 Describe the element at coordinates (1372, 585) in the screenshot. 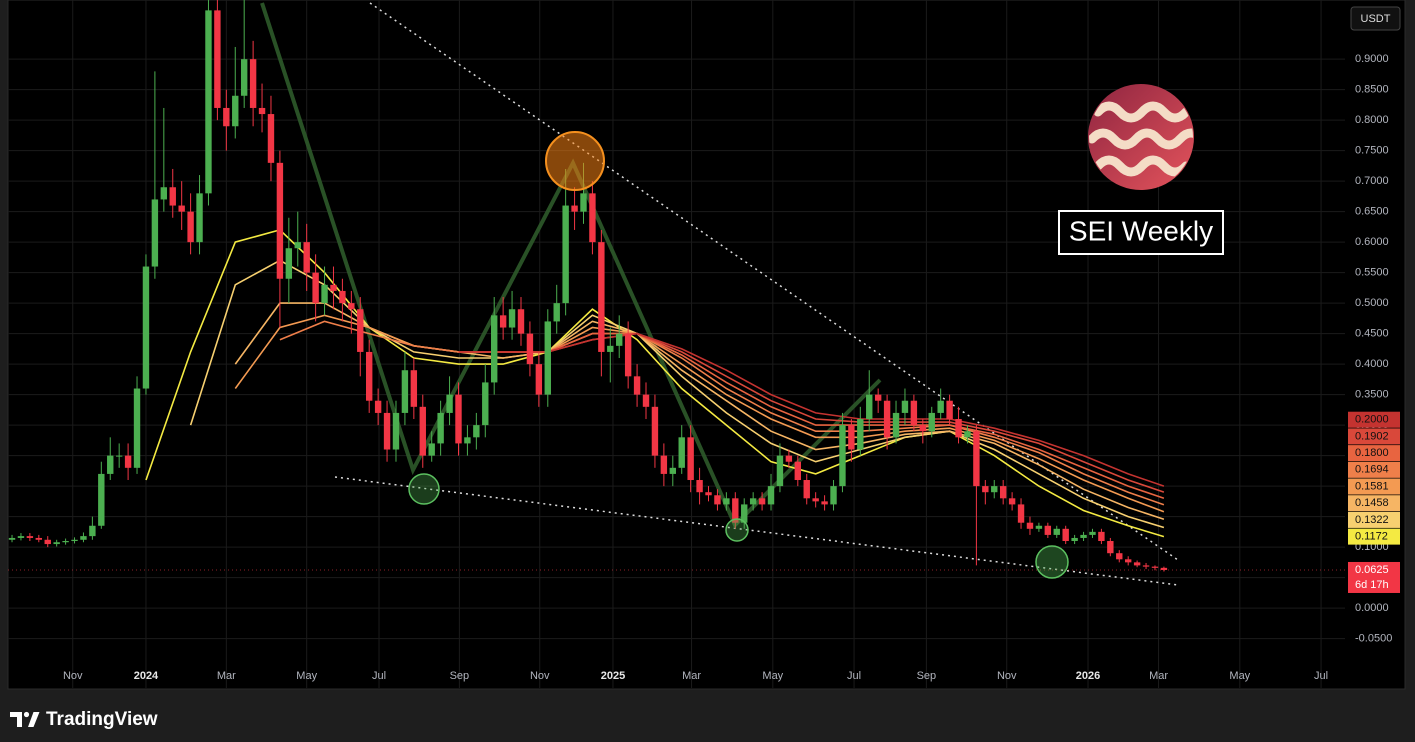

I see `countdown-label: 6d 17h` at that location.